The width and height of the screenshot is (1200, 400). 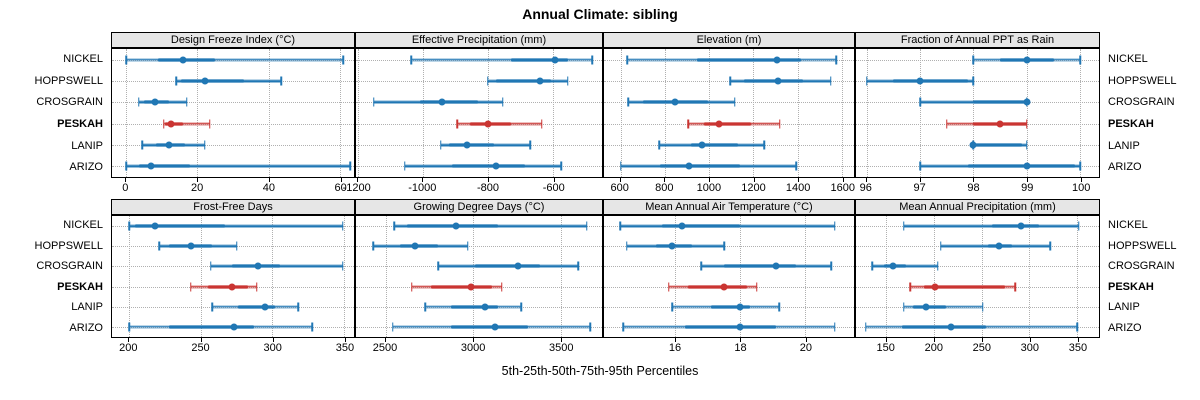 I want to click on panel-title: Effective Precipitation (mm), so click(x=479, y=40).